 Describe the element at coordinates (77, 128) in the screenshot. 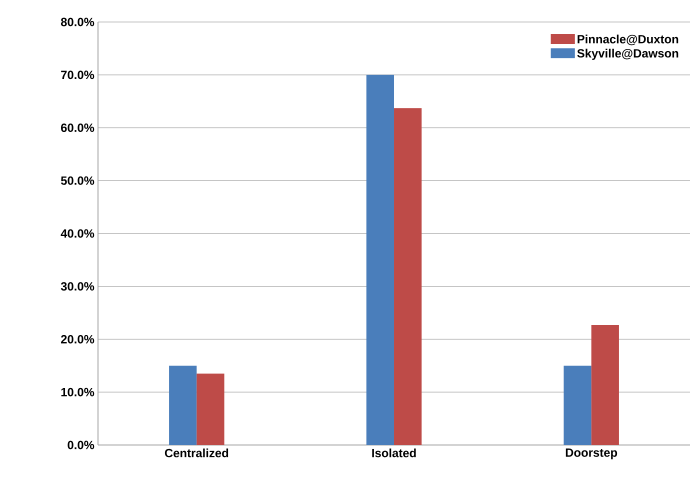

I see `y-tick-label: 60.0%` at that location.